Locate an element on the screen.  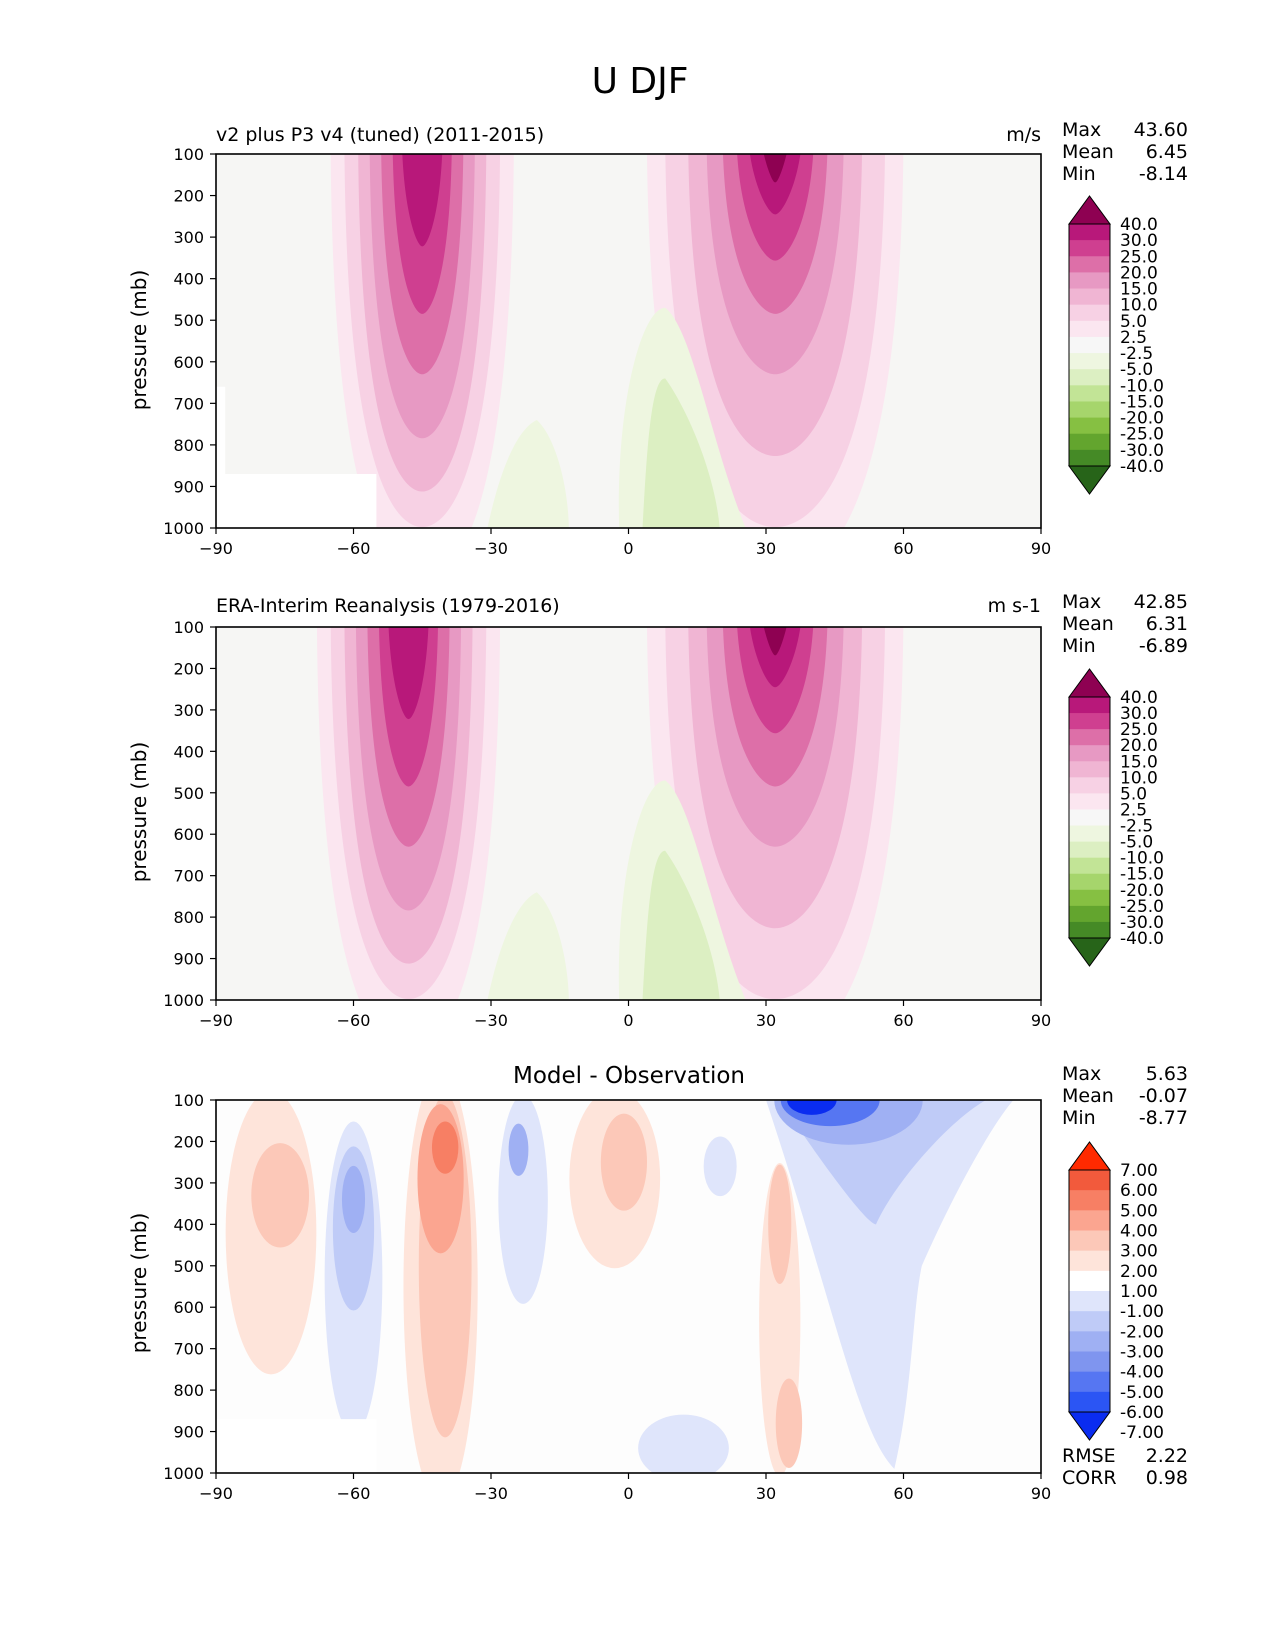
stat-value: 6.31 is located at coordinates (1167, 624).